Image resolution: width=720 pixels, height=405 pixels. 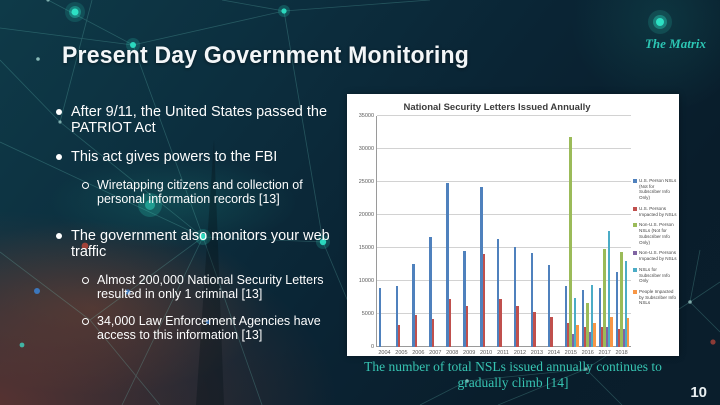 I want to click on legend-label: NSLs for Subscriber Info Only, so click(x=654, y=275).